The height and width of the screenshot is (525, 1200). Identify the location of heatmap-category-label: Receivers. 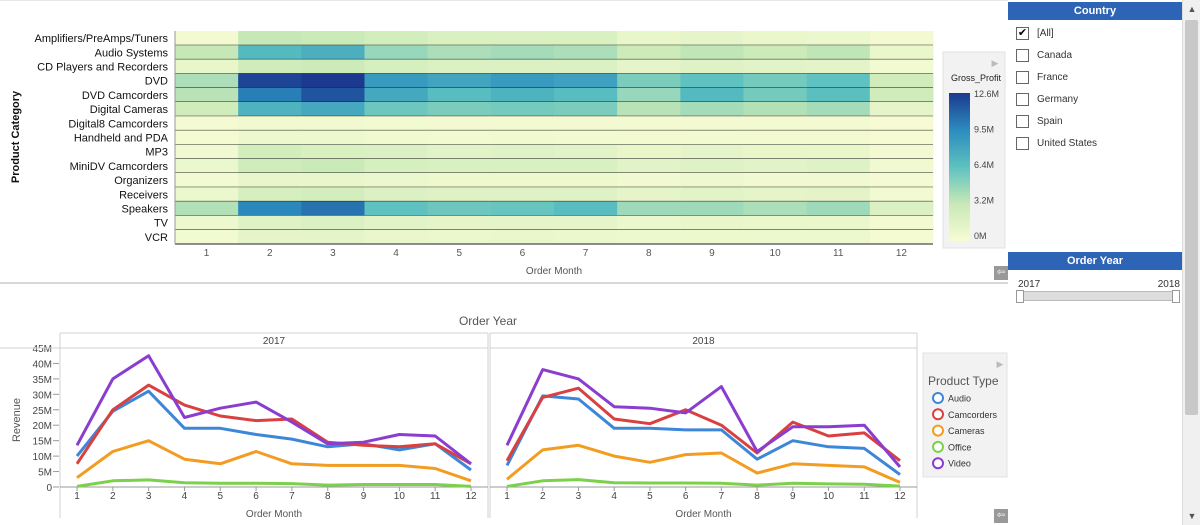
(143, 195).